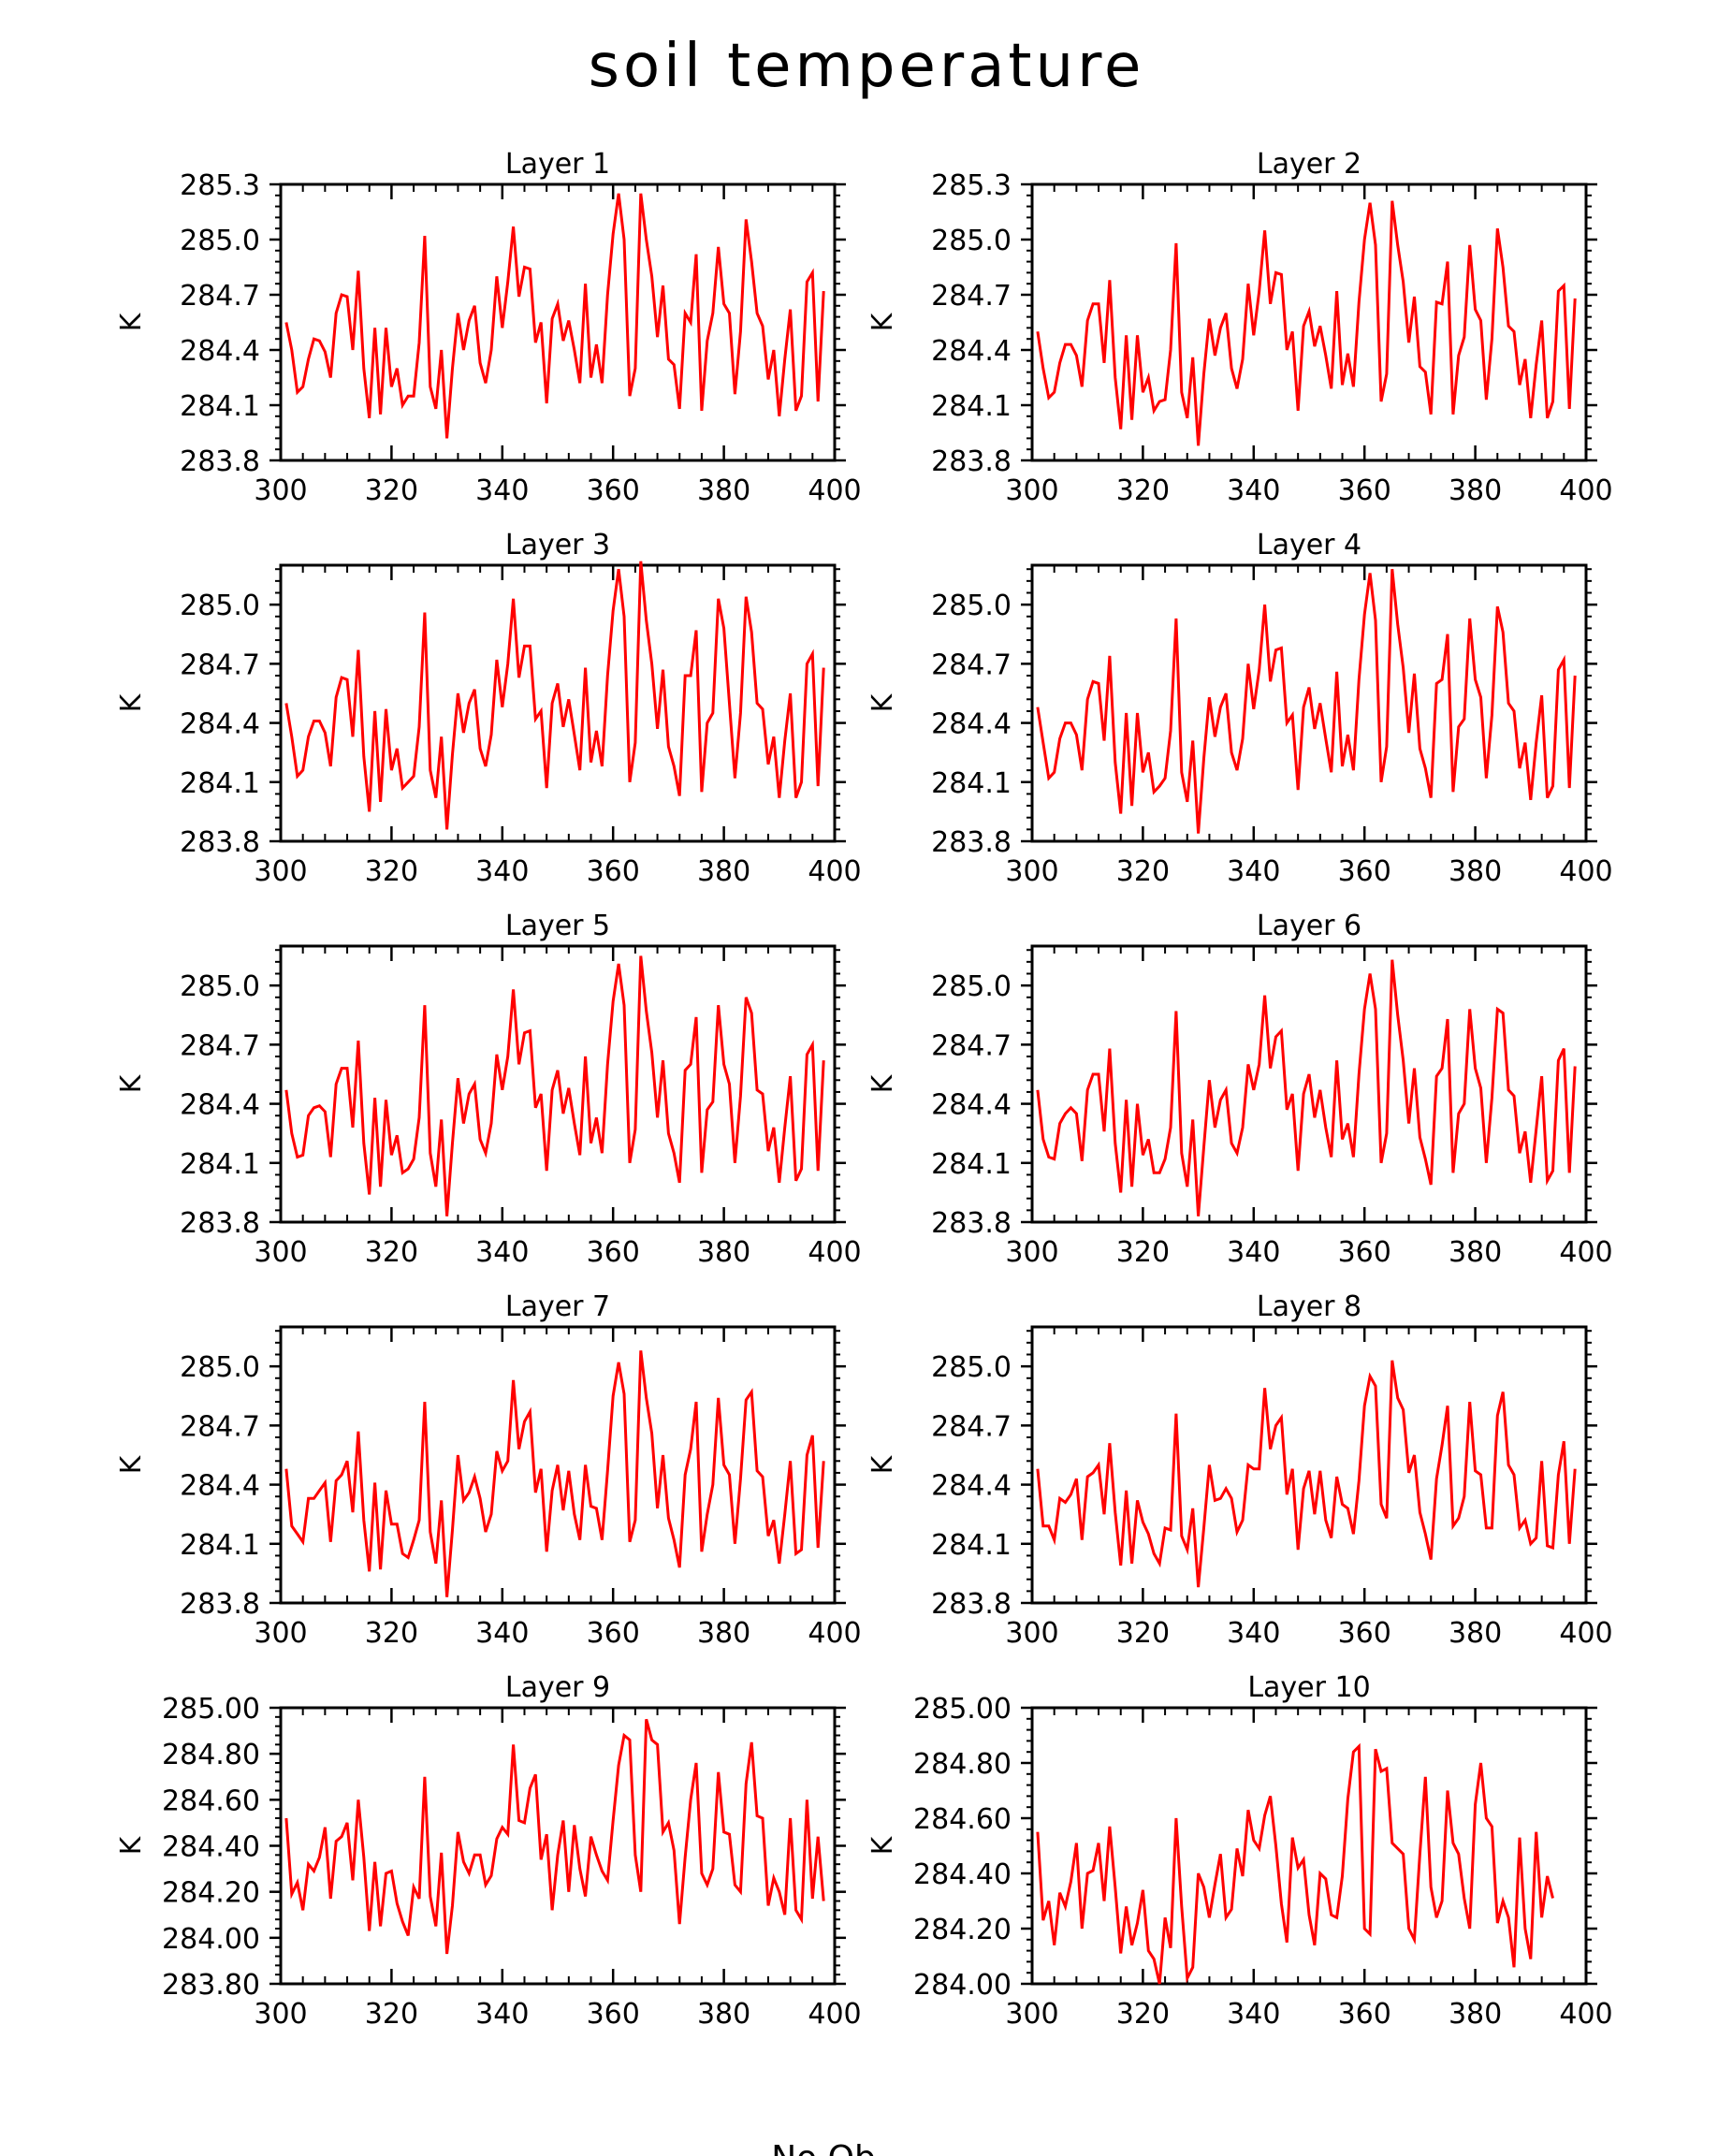 This screenshot has width=1718, height=2156. Describe the element at coordinates (1308, 1687) in the screenshot. I see `panel-title: Layer 10` at that location.